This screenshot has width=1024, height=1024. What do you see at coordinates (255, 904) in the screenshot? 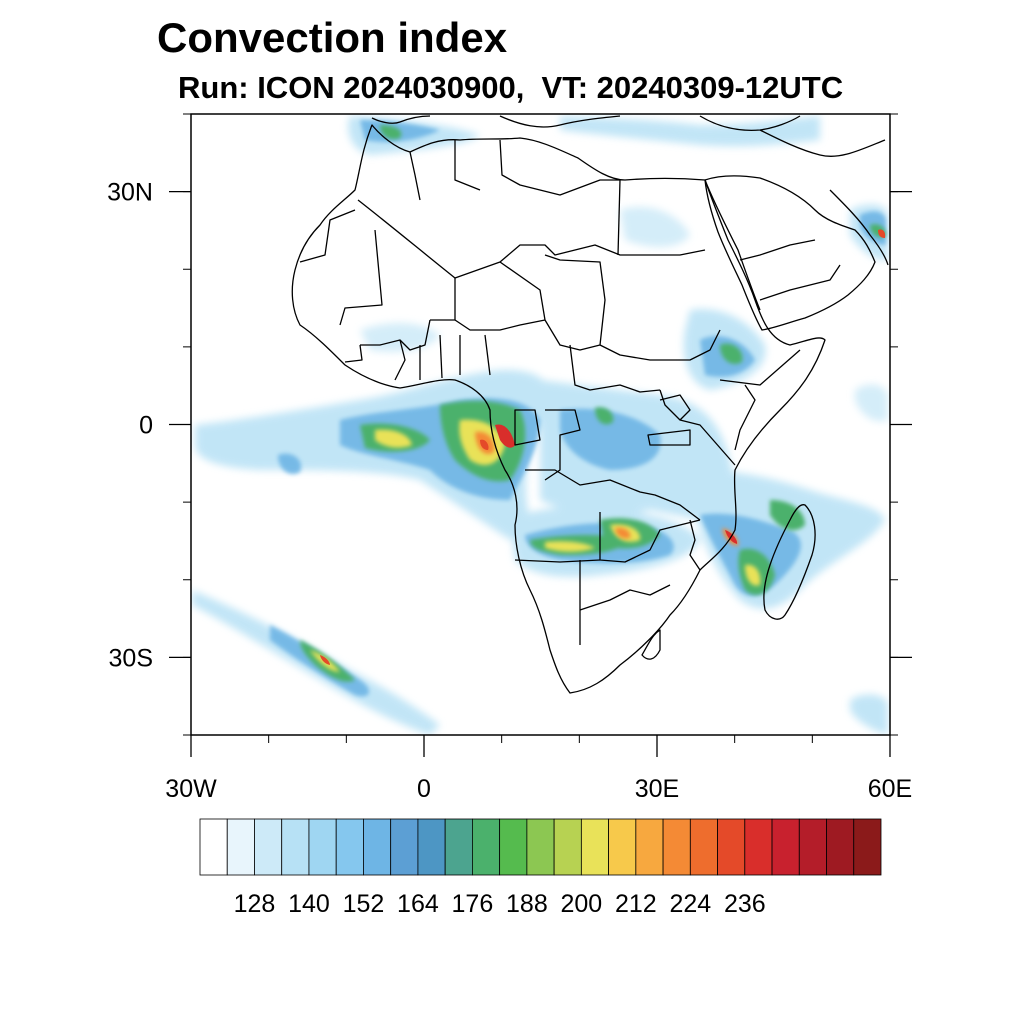
I see `colorbar-label: 128` at bounding box center [255, 904].